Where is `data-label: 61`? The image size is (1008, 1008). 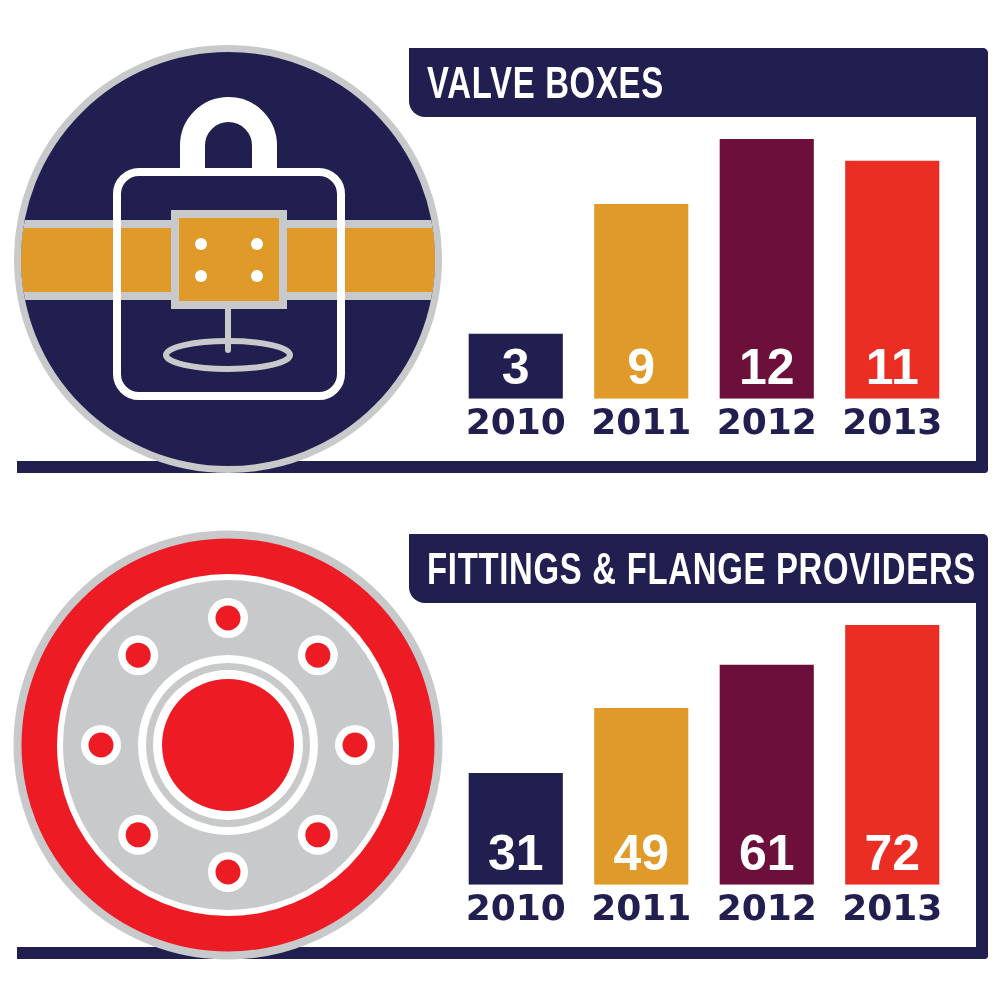 data-label: 61 is located at coordinates (766, 852).